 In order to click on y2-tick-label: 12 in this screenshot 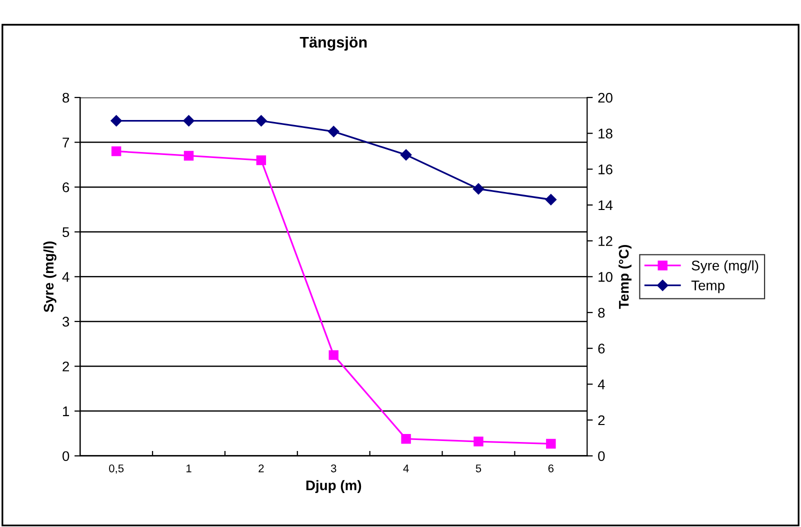, I will do `click(605, 241)`.